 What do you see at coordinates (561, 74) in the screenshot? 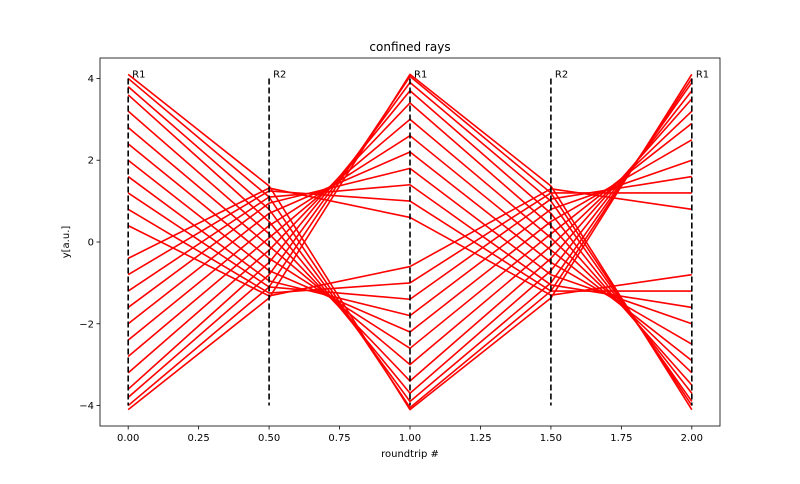
I see `mirror-label-3: R2` at bounding box center [561, 74].